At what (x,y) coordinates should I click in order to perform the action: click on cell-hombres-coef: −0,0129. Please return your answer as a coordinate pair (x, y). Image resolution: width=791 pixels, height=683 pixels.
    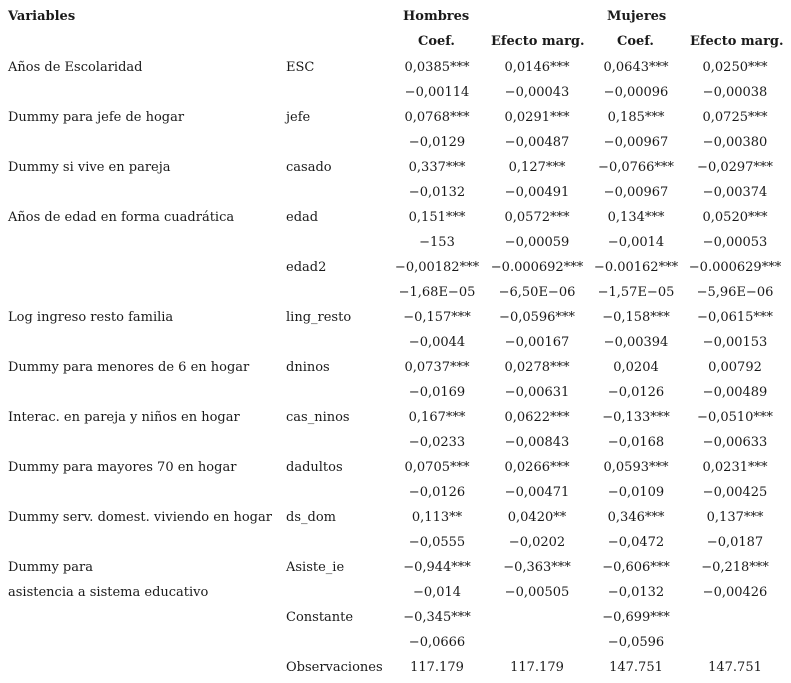
    Looking at the image, I should click on (437, 142).